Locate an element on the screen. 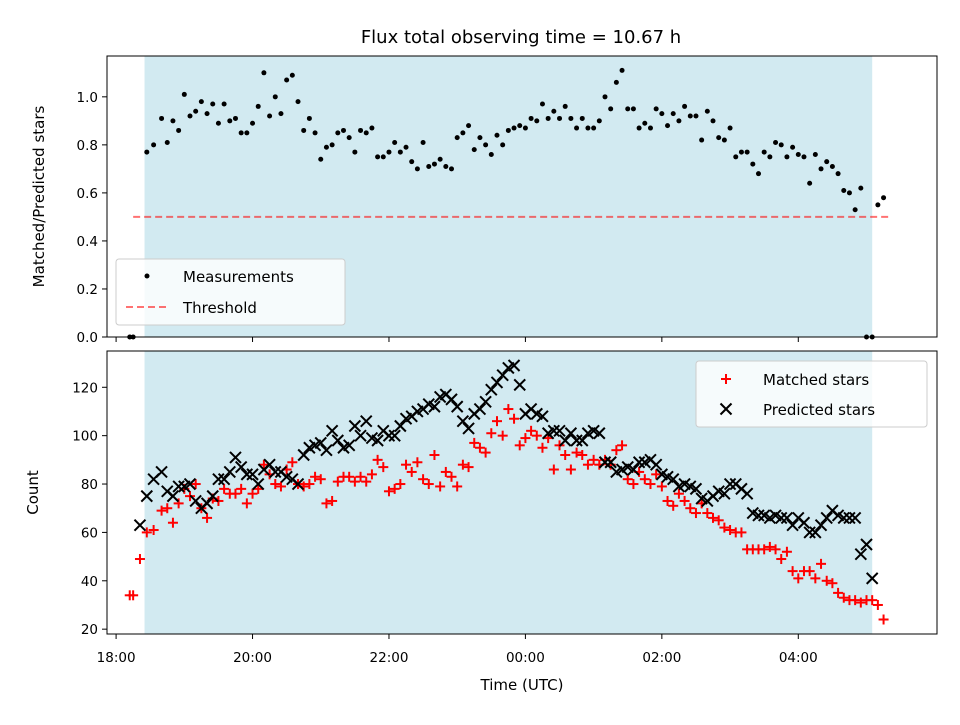 The image size is (960, 725). bottom-ytick-label: 40 is located at coordinates (89, 582).